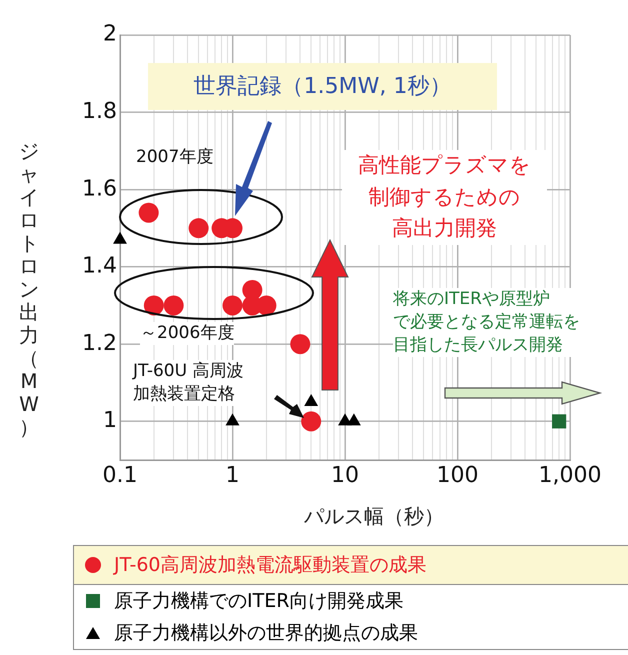 Image resolution: width=628 pixels, height=655 pixels. Describe the element at coordinates (110, 421) in the screenshot. I see `y-tick-label: 1` at that location.